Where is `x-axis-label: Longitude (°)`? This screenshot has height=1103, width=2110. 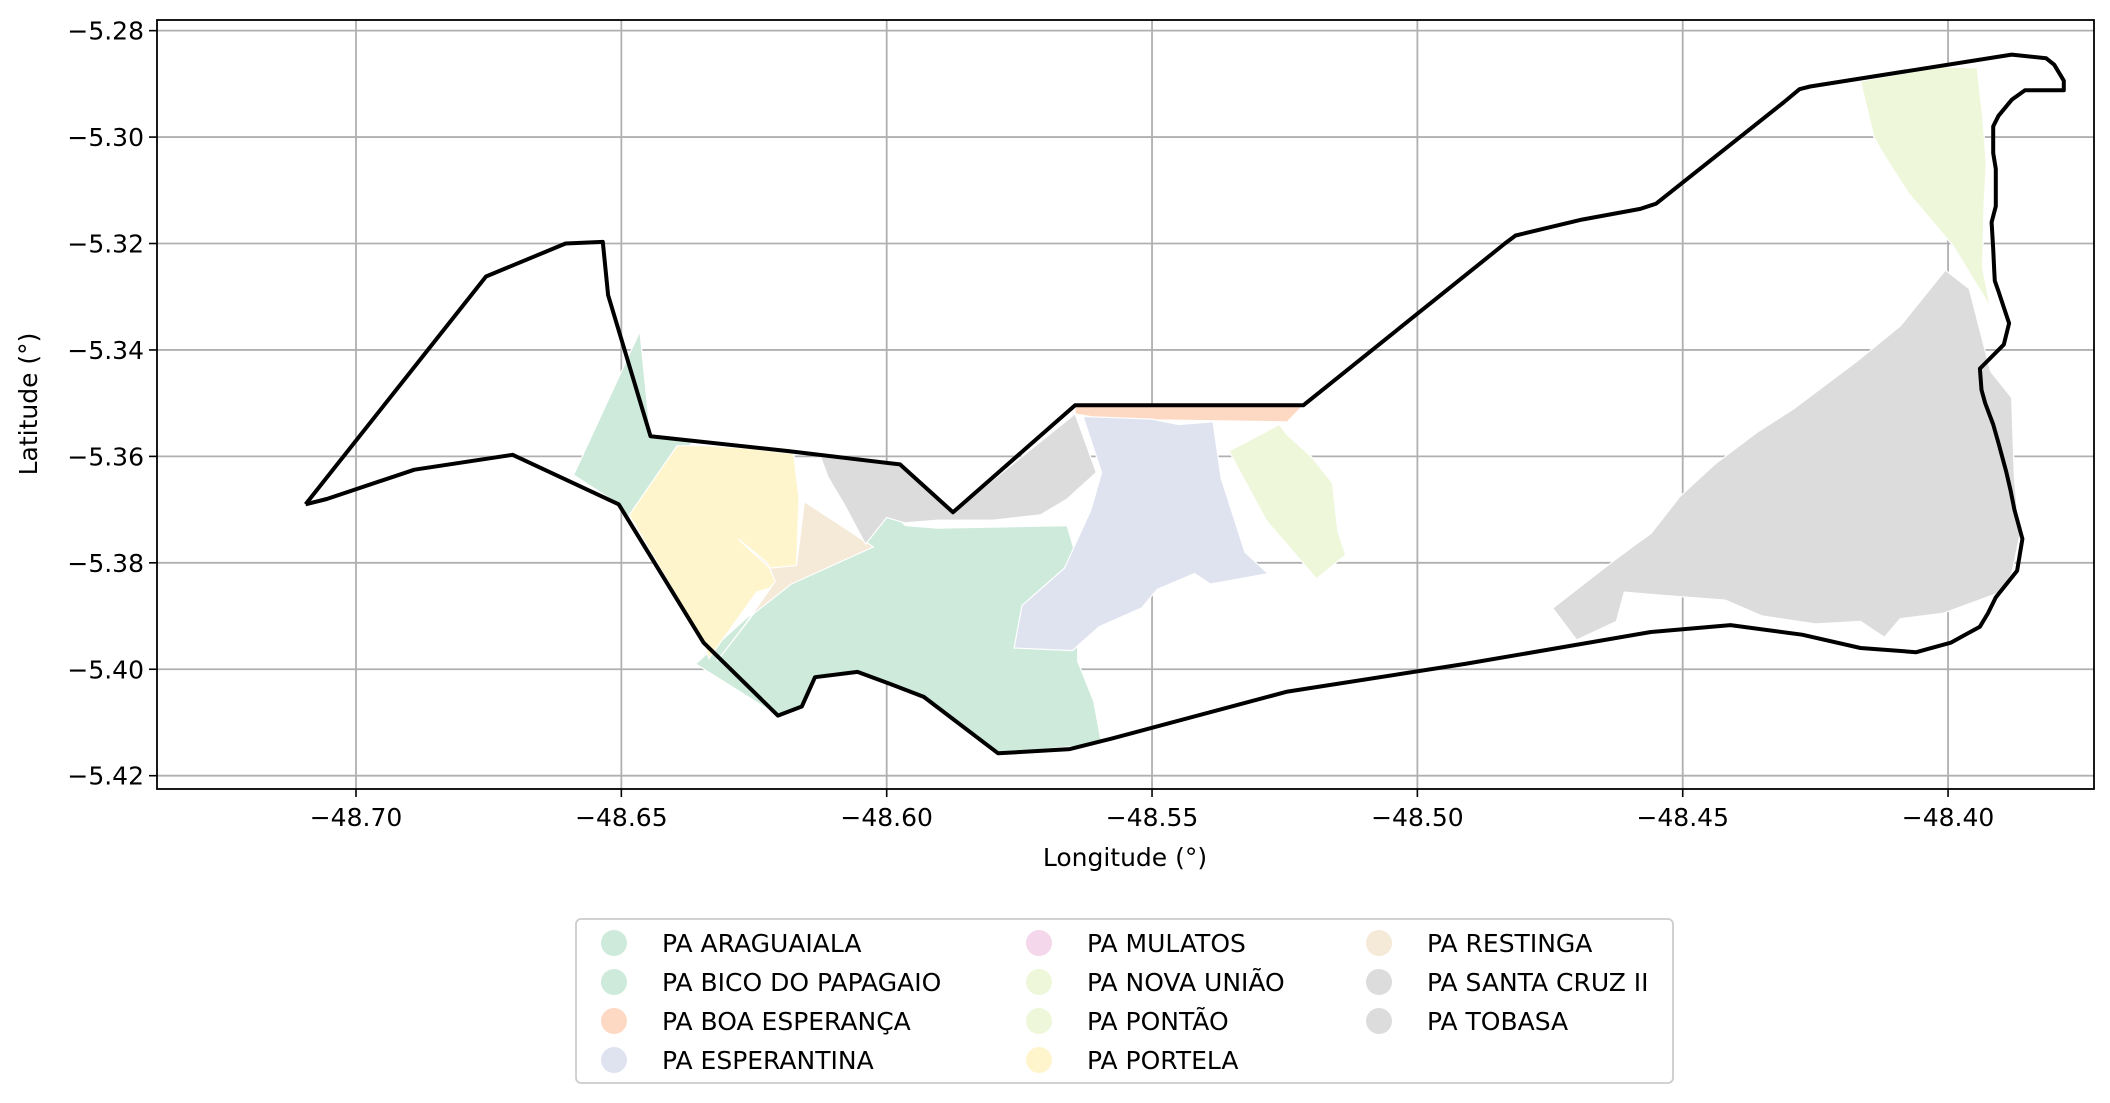
x-axis-label: Longitude (°) is located at coordinates (1125, 857).